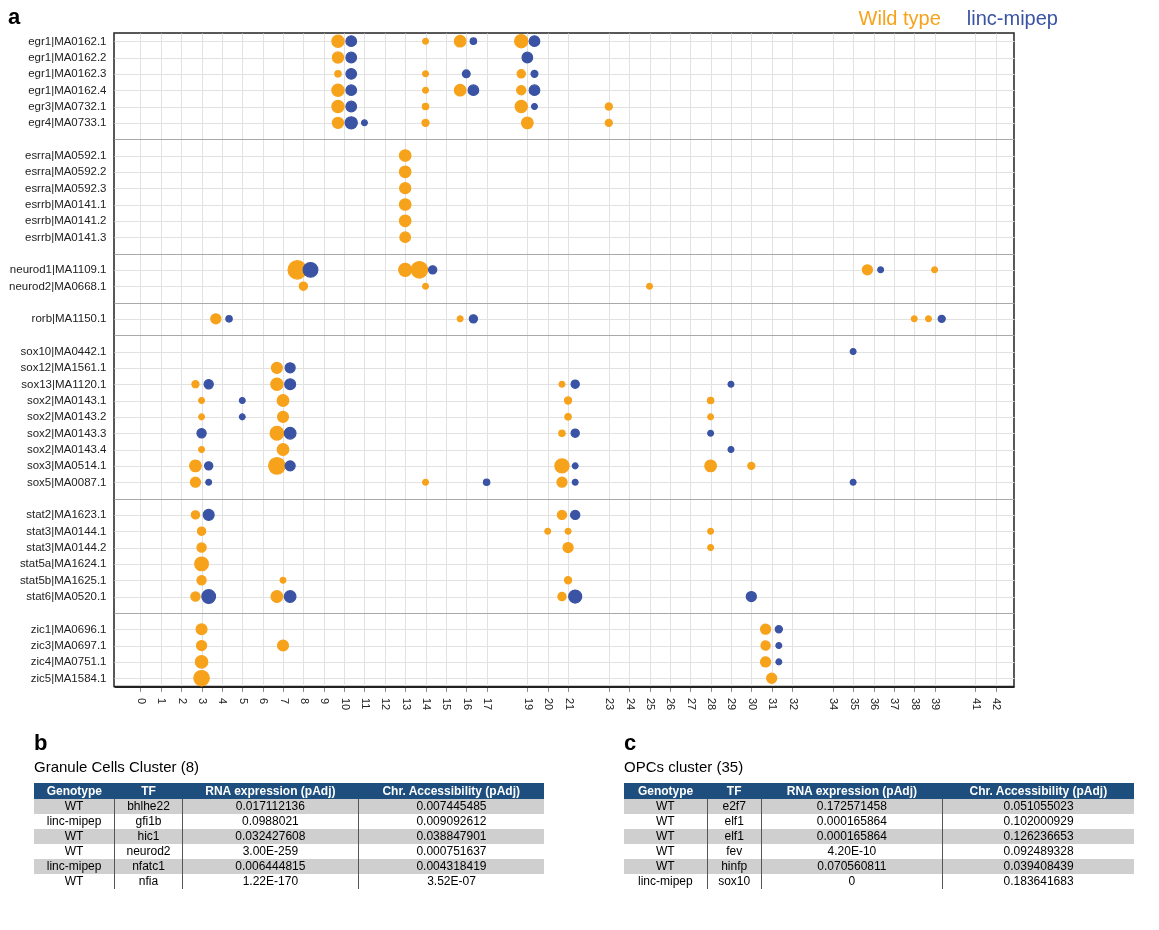 The image size is (1159, 930). I want to click on y-tick-label: stat2|MA1623.1, so click(66, 514).